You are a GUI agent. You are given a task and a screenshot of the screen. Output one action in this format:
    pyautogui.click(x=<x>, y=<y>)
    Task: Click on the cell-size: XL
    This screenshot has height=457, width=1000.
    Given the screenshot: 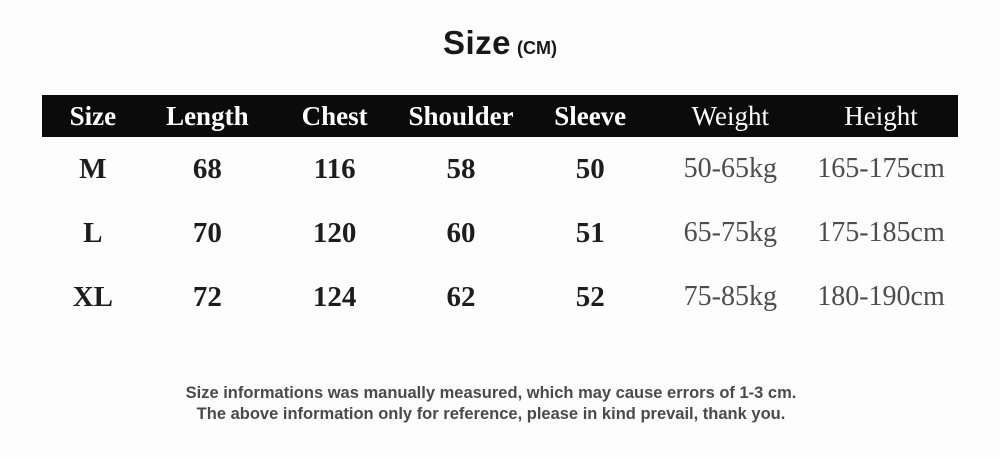 What is the action you would take?
    pyautogui.click(x=92, y=296)
    